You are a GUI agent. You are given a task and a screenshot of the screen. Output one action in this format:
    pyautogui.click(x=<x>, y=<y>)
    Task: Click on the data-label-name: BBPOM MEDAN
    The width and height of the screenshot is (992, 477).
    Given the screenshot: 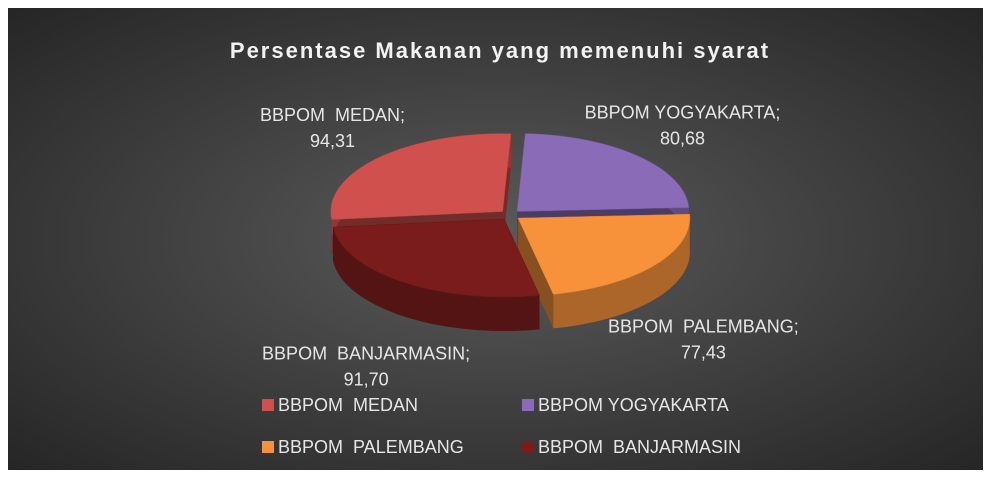 What is the action you would take?
    pyautogui.click(x=330, y=115)
    